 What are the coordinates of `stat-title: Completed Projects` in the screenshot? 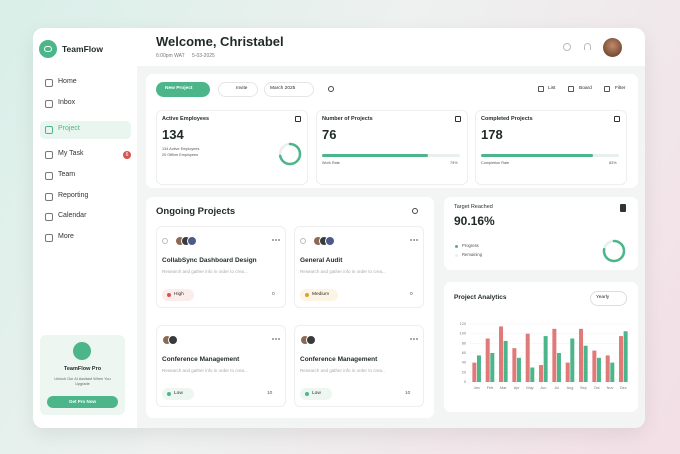 It's located at (507, 119).